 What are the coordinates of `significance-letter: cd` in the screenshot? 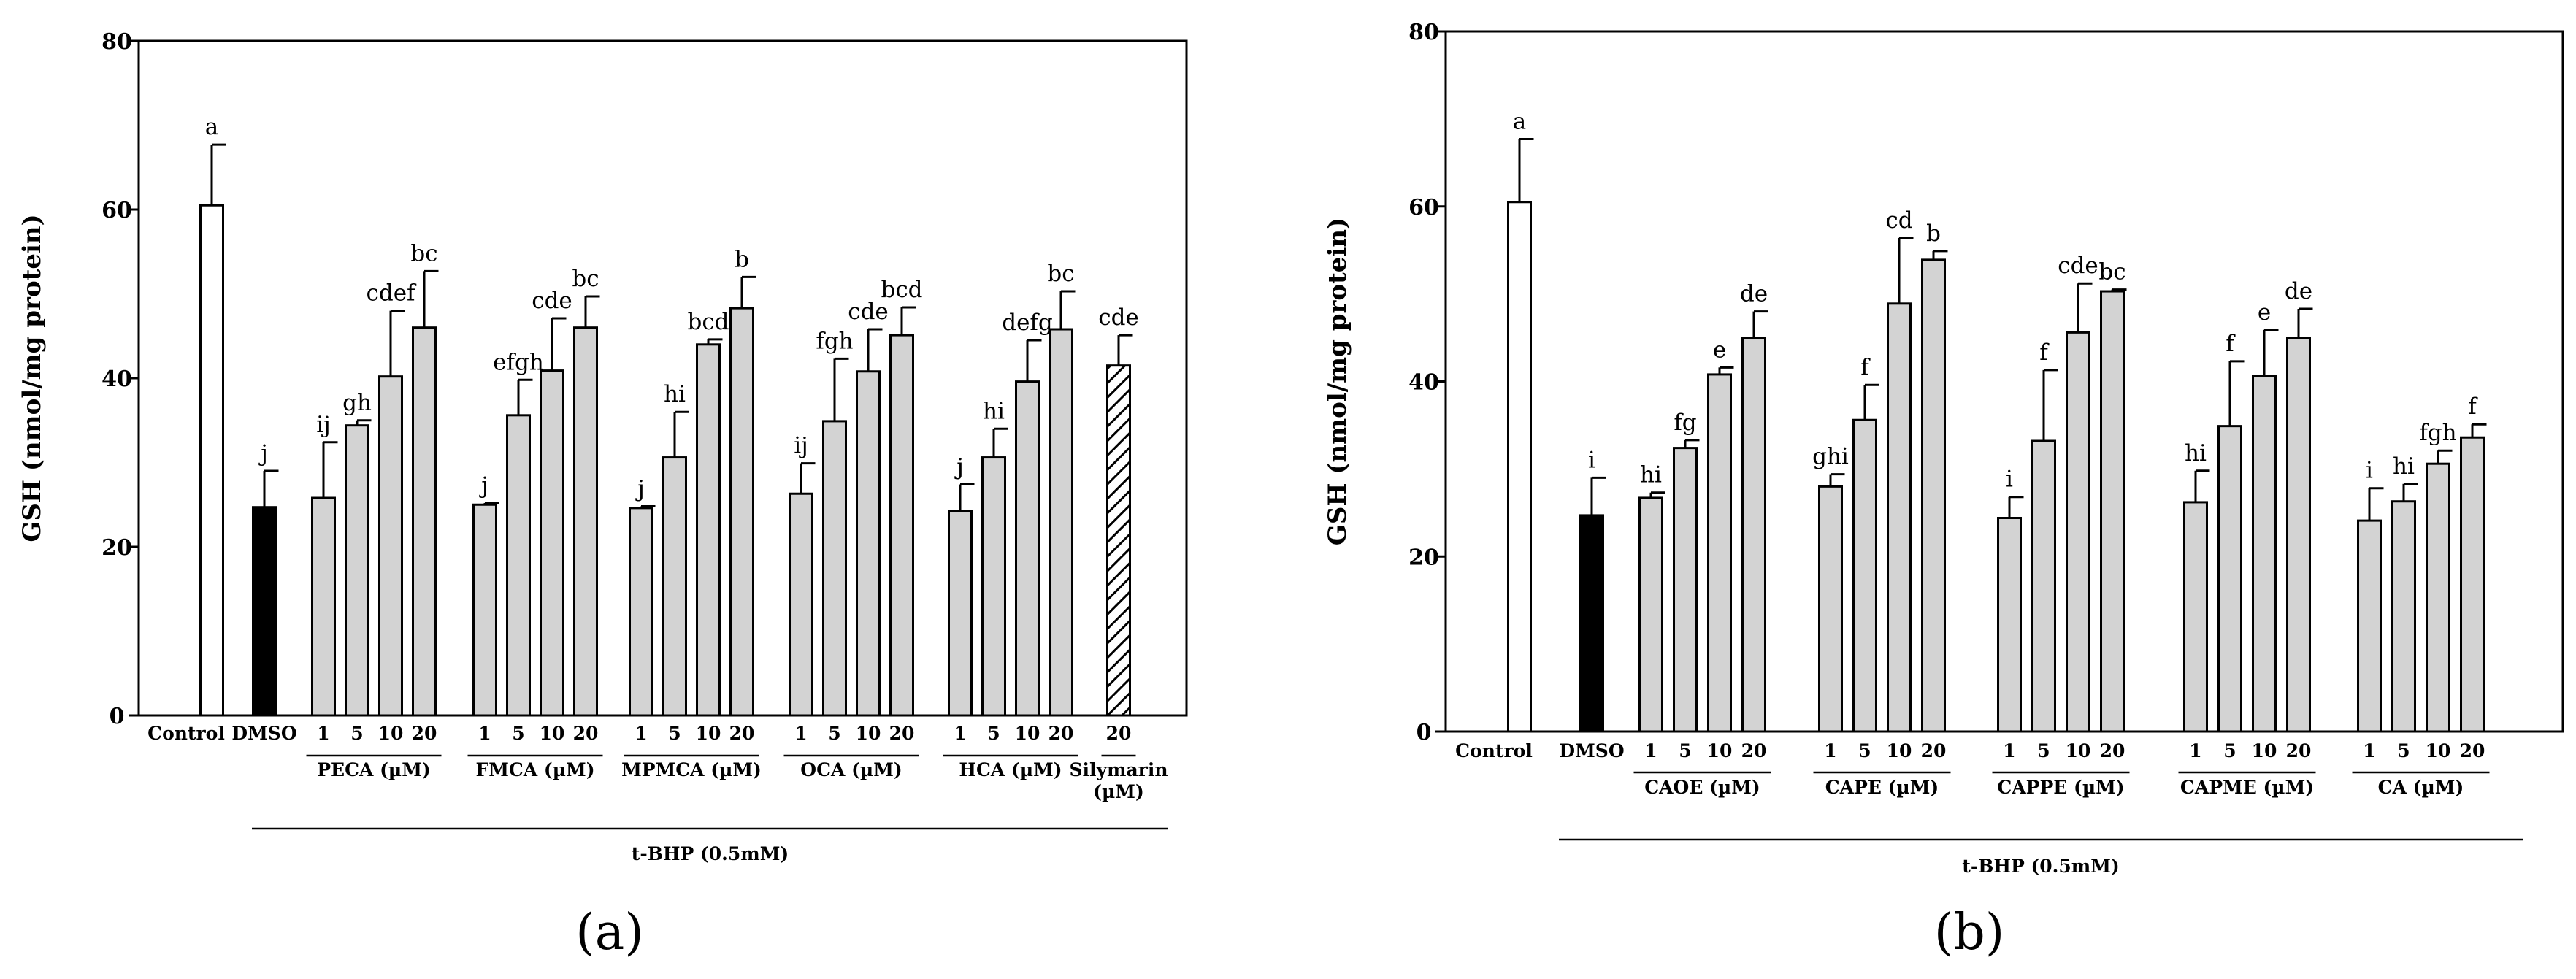 It's located at (1898, 221).